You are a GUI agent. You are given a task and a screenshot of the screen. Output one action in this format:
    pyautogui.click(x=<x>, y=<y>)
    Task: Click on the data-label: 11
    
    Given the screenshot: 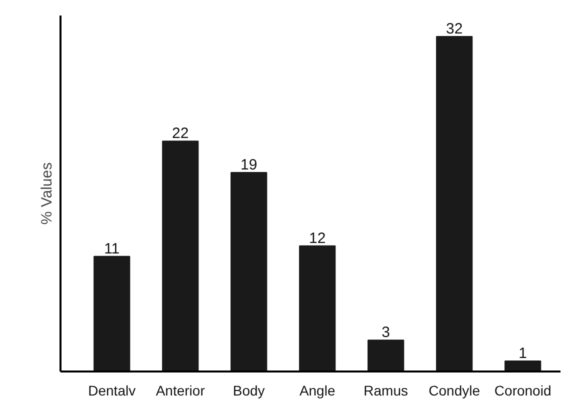 What is the action you would take?
    pyautogui.click(x=112, y=249)
    